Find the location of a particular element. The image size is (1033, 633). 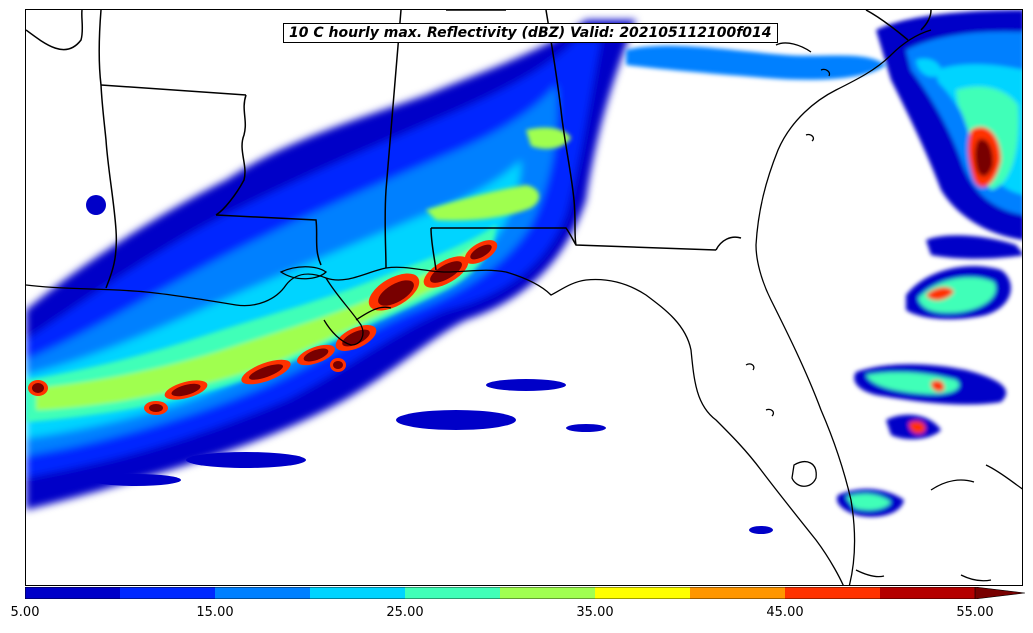

colorbar-tick-label: 15.00 is located at coordinates (215, 612).